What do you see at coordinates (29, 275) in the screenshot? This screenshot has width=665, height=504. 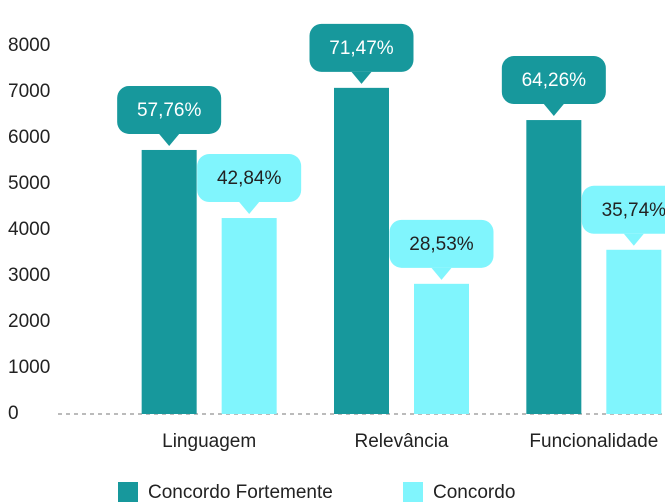 I see `y-tick-label: 3000` at bounding box center [29, 275].